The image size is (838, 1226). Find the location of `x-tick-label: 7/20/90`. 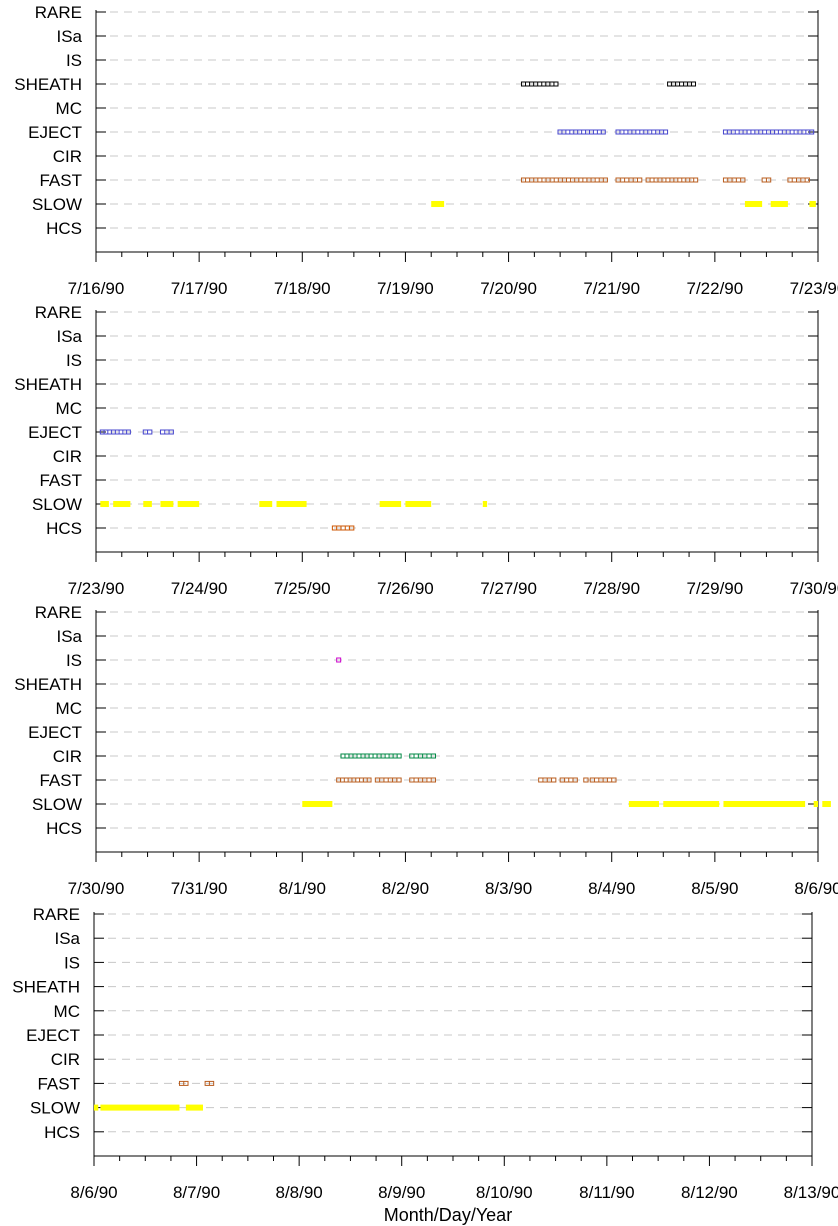

x-tick-label: 7/20/90 is located at coordinates (508, 288).